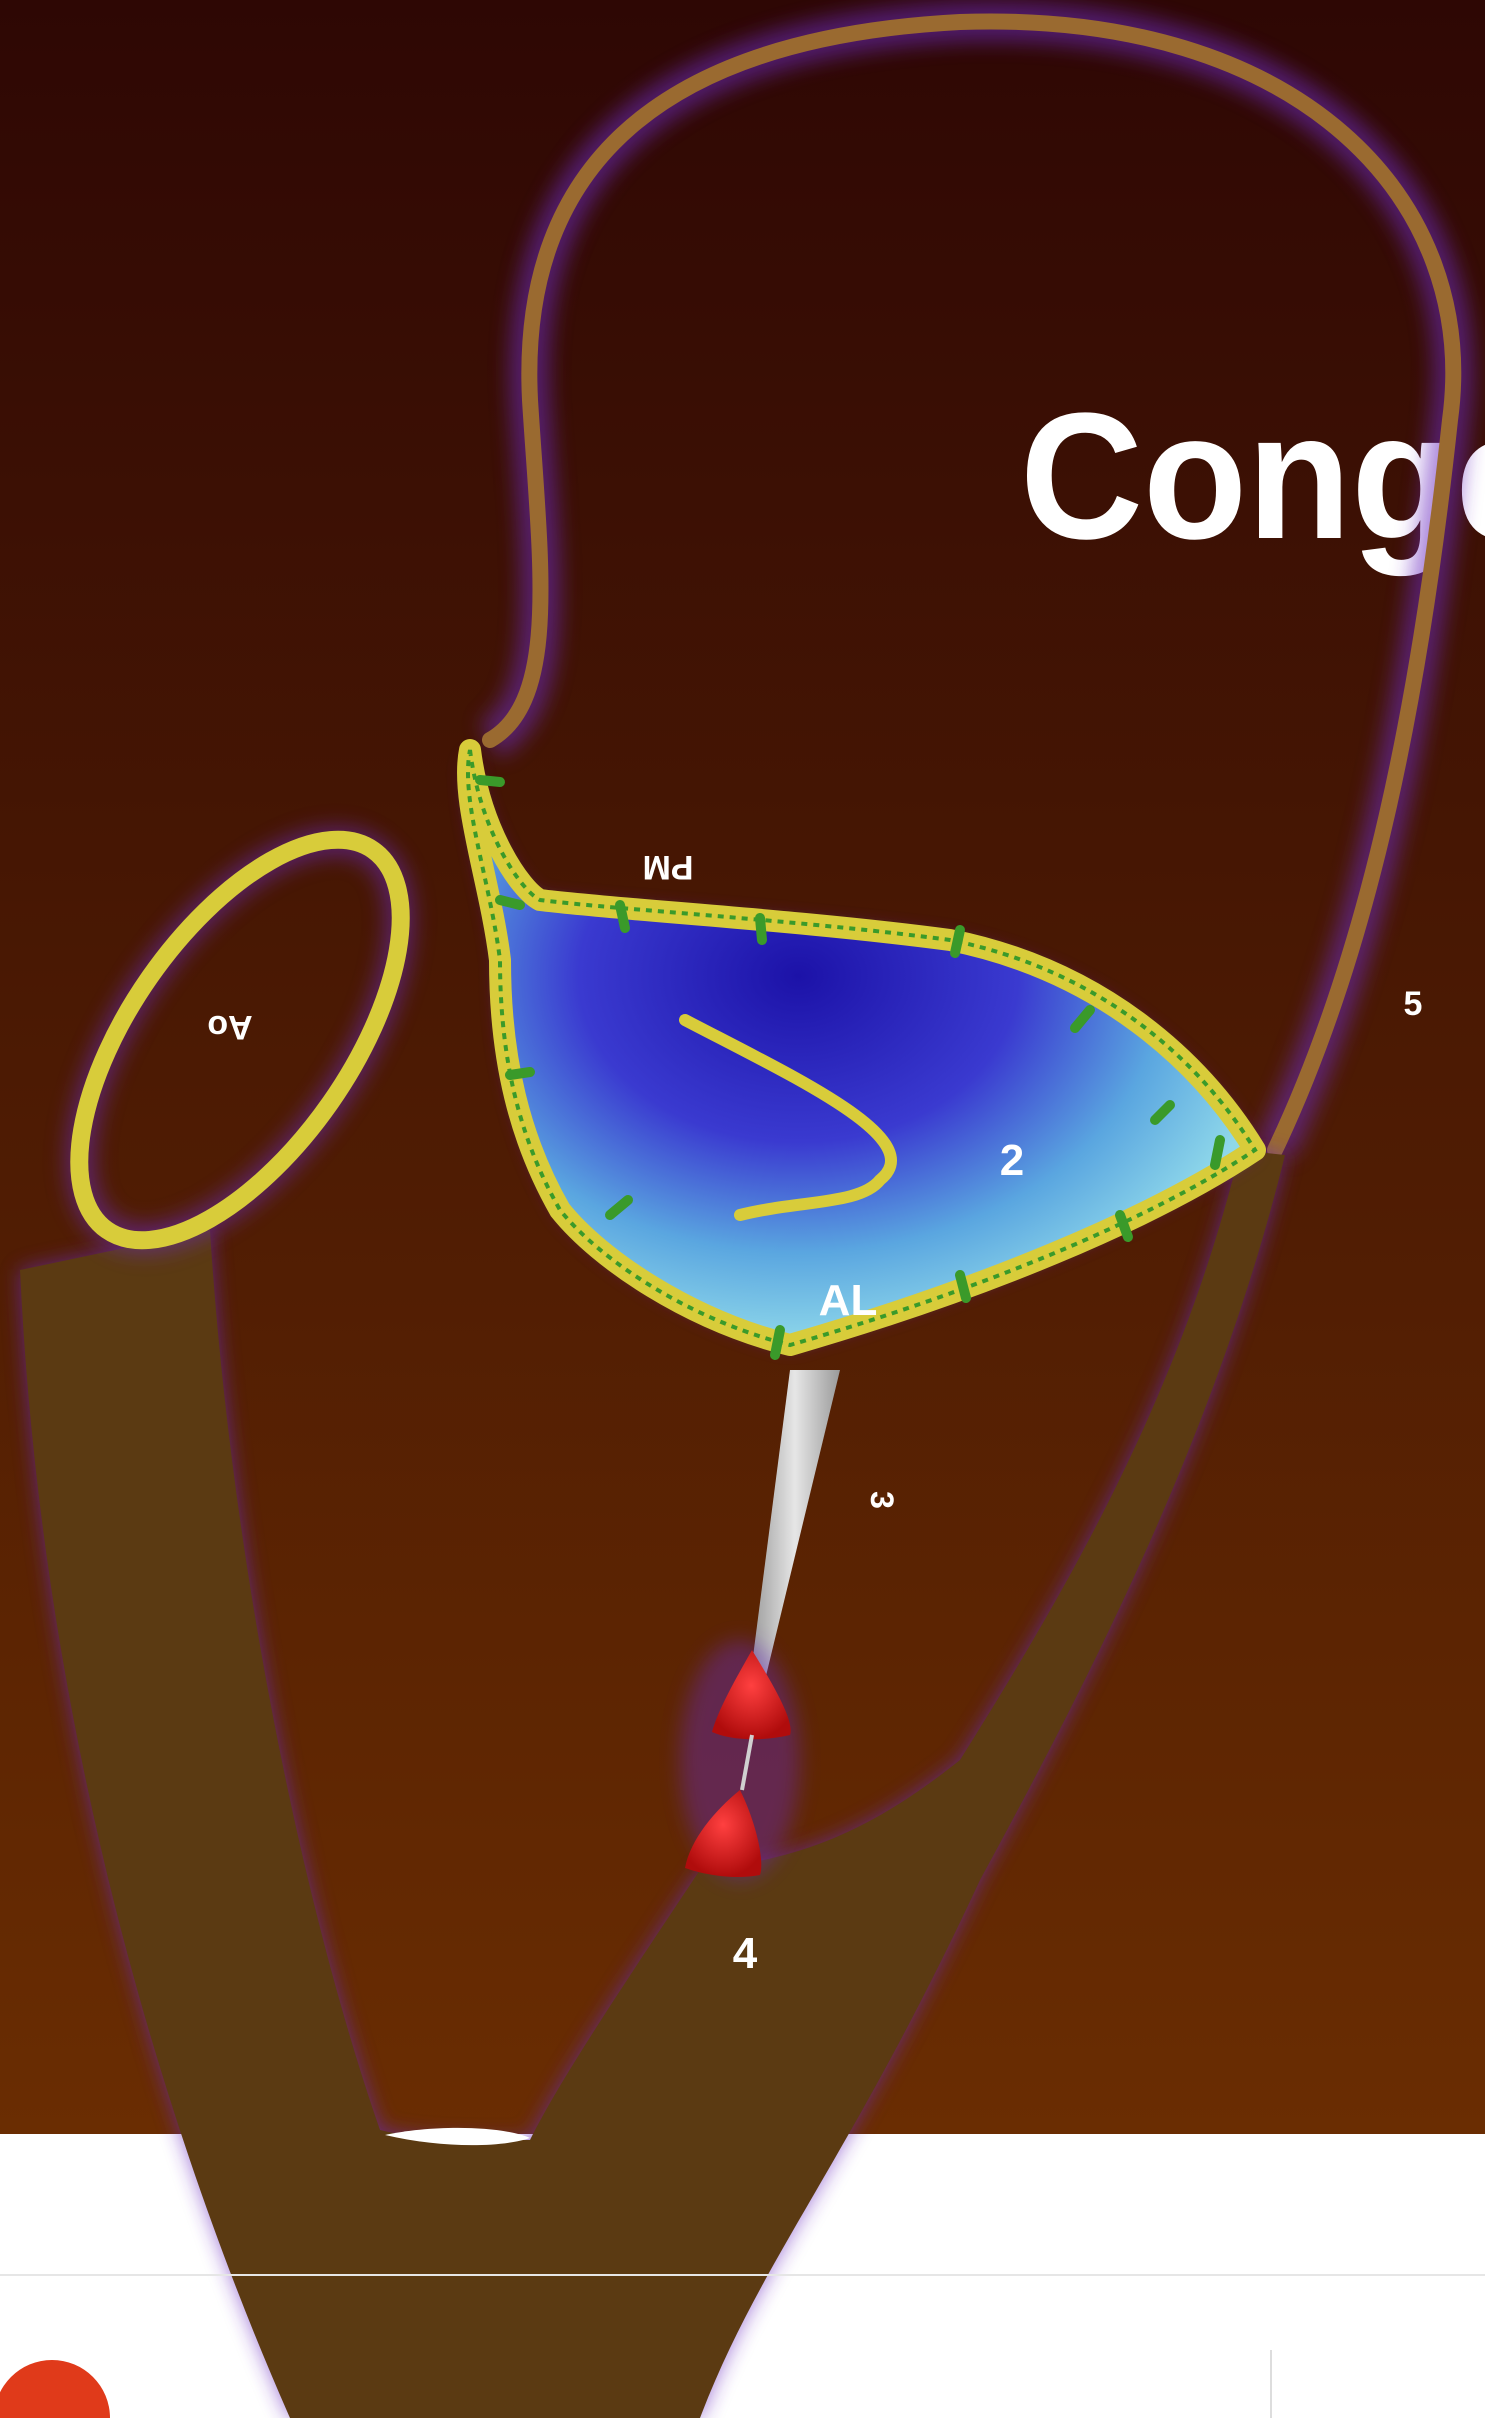  Describe the element at coordinates (1252, 476) in the screenshot. I see `diagram-title: Conge` at that location.